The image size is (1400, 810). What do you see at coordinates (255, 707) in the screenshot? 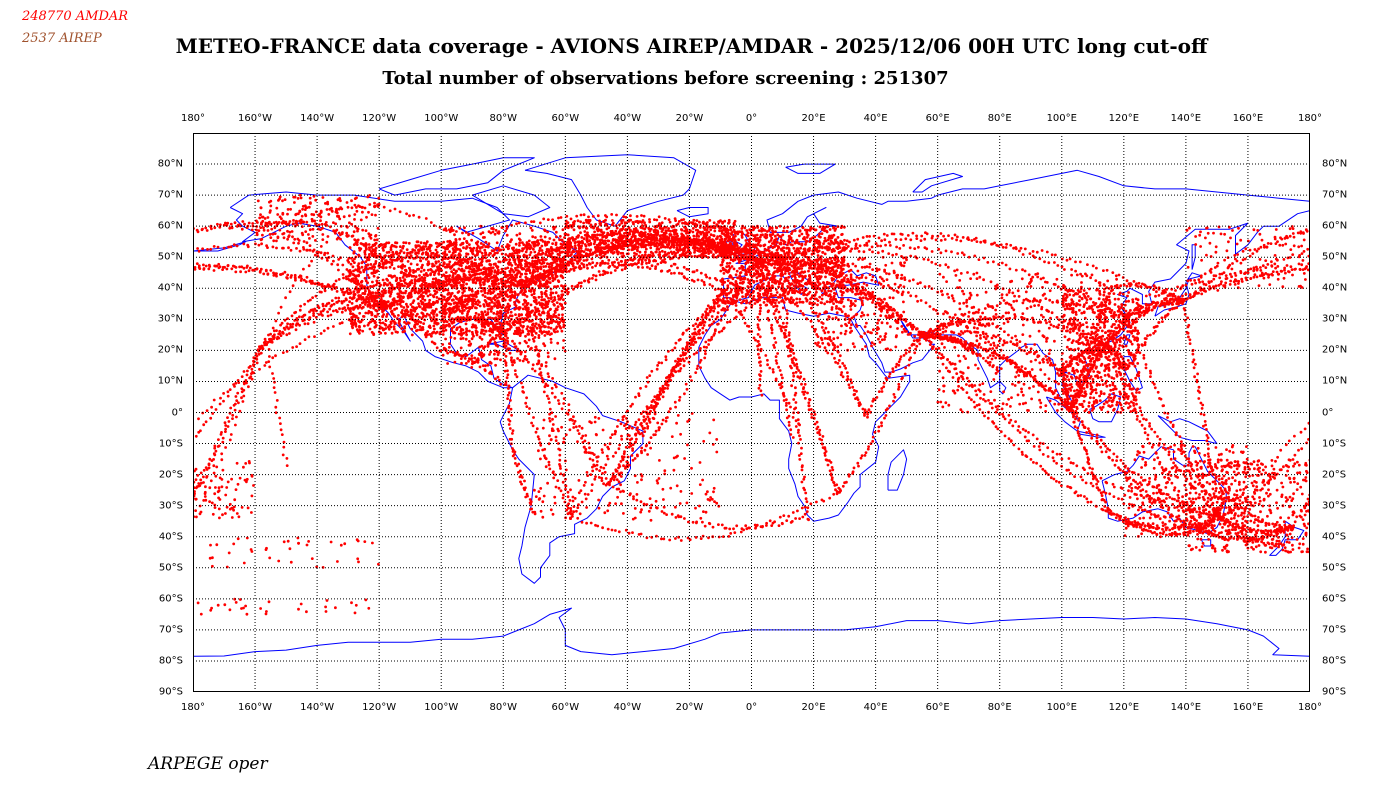
I see `longitude-label: 160°W` at bounding box center [255, 707].